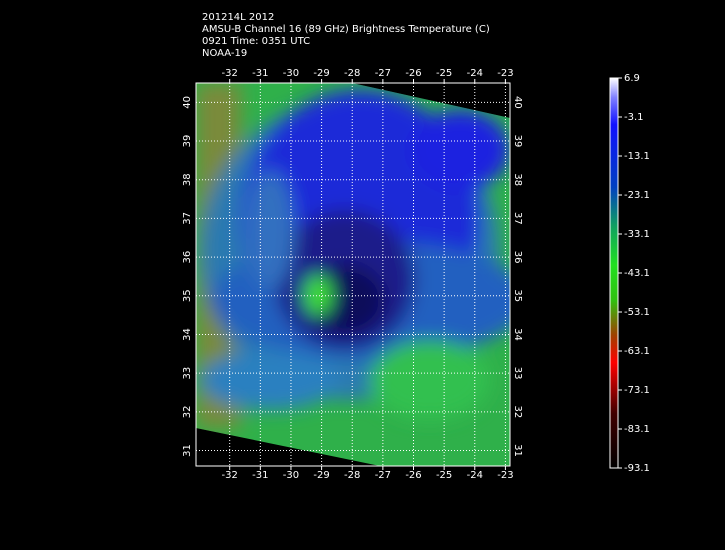 The width and height of the screenshot is (725, 550). I want to click on title-line: NOAA-19, so click(224, 53).